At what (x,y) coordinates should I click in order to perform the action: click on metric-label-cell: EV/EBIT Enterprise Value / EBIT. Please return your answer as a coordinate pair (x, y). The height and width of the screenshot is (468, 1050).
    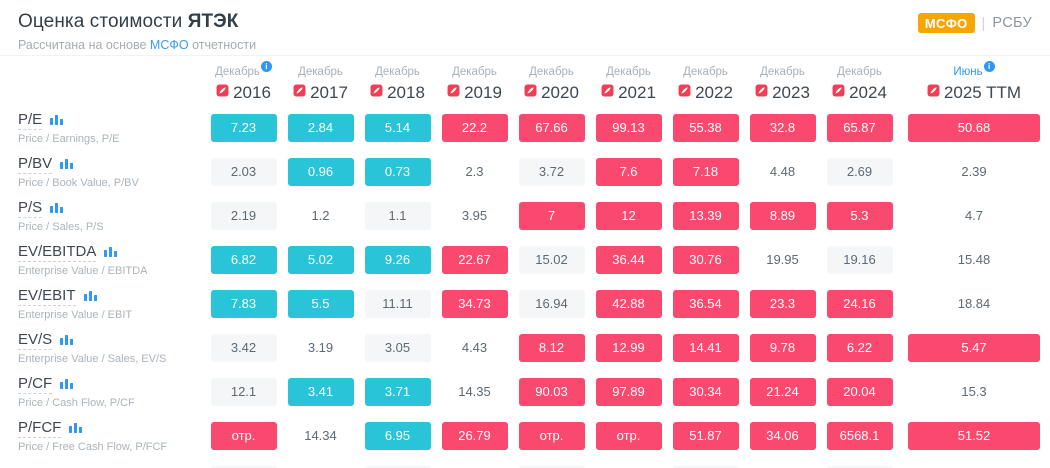
    Looking at the image, I should click on (102, 304).